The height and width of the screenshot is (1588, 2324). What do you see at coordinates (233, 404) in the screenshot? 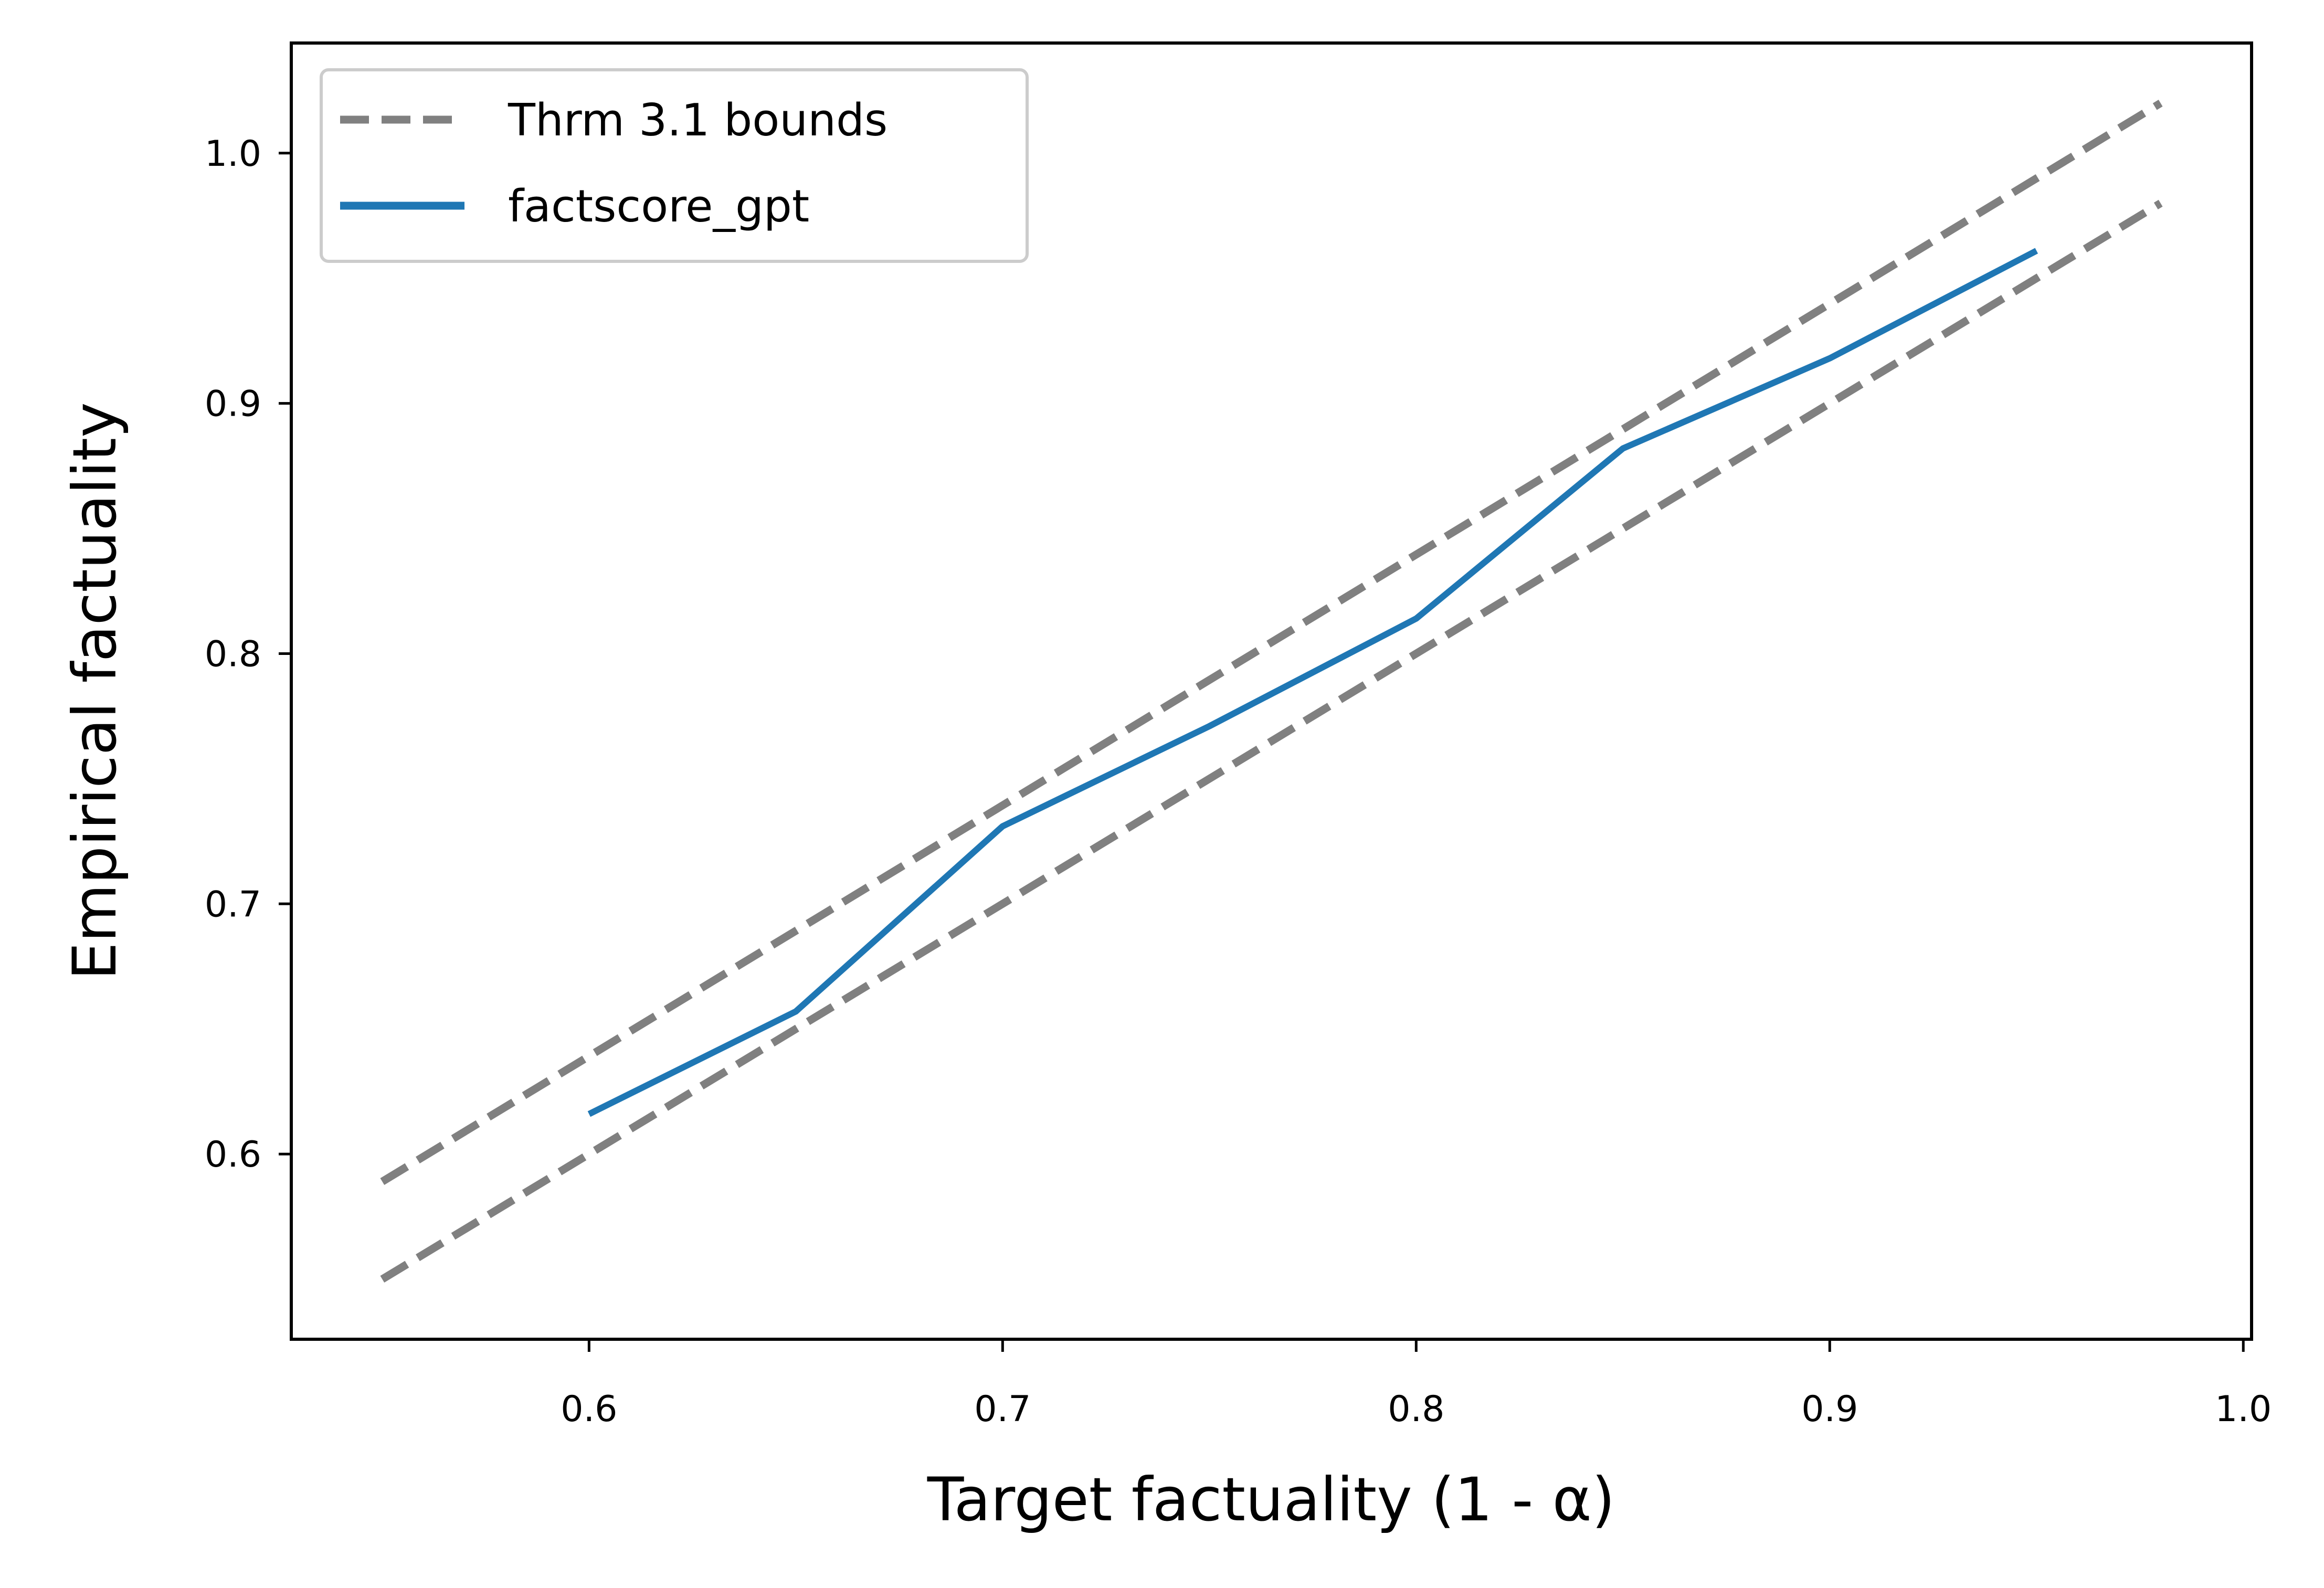
I see `y-tick-label: 0.9` at bounding box center [233, 404].